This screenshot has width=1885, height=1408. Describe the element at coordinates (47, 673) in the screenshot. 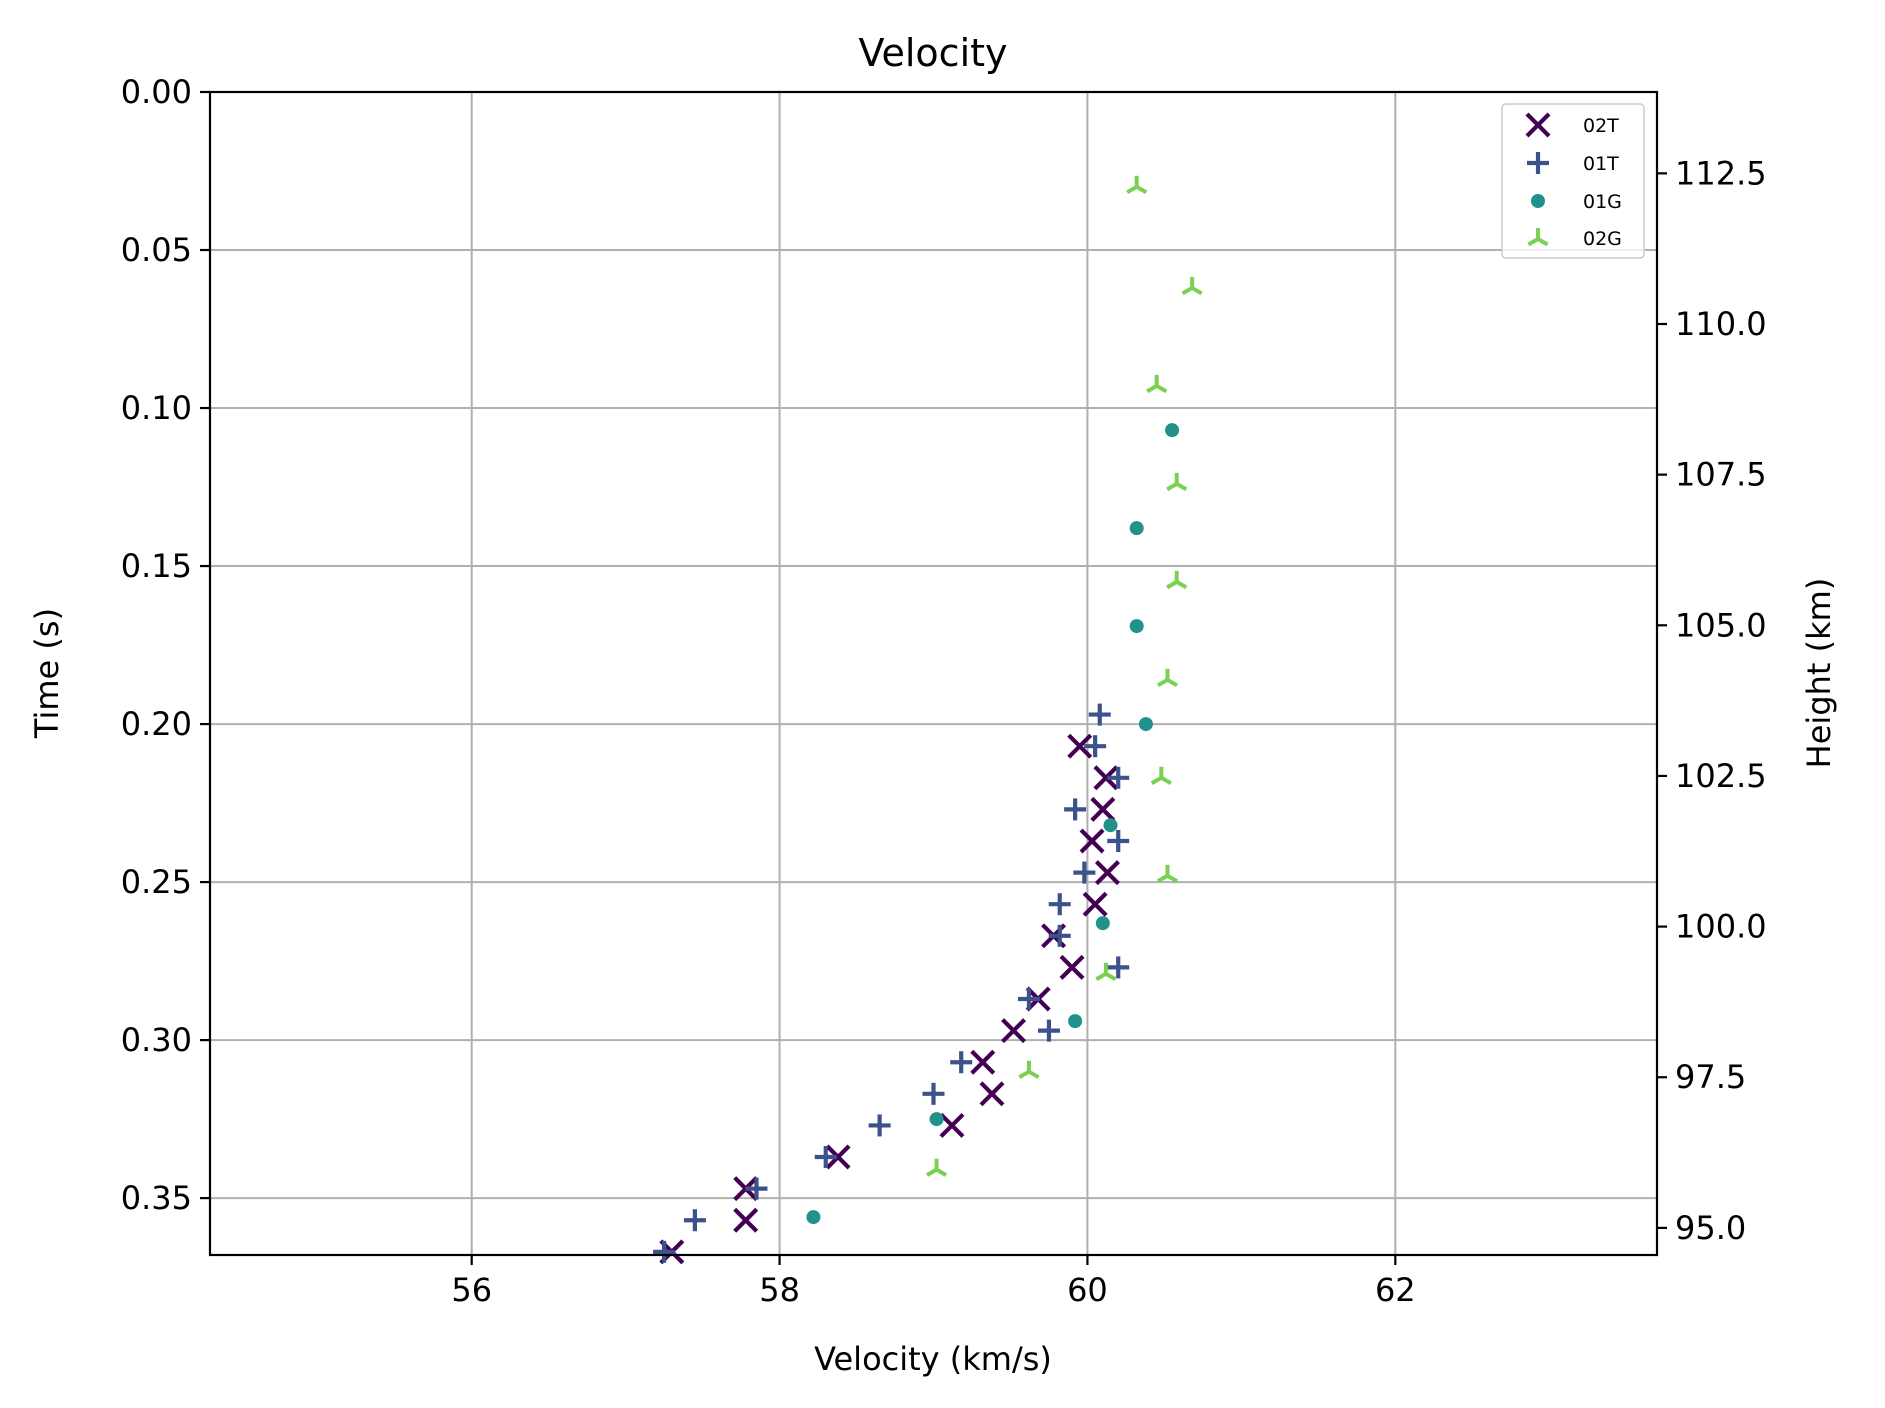

I see `y-axis-label: Time (s)` at that location.